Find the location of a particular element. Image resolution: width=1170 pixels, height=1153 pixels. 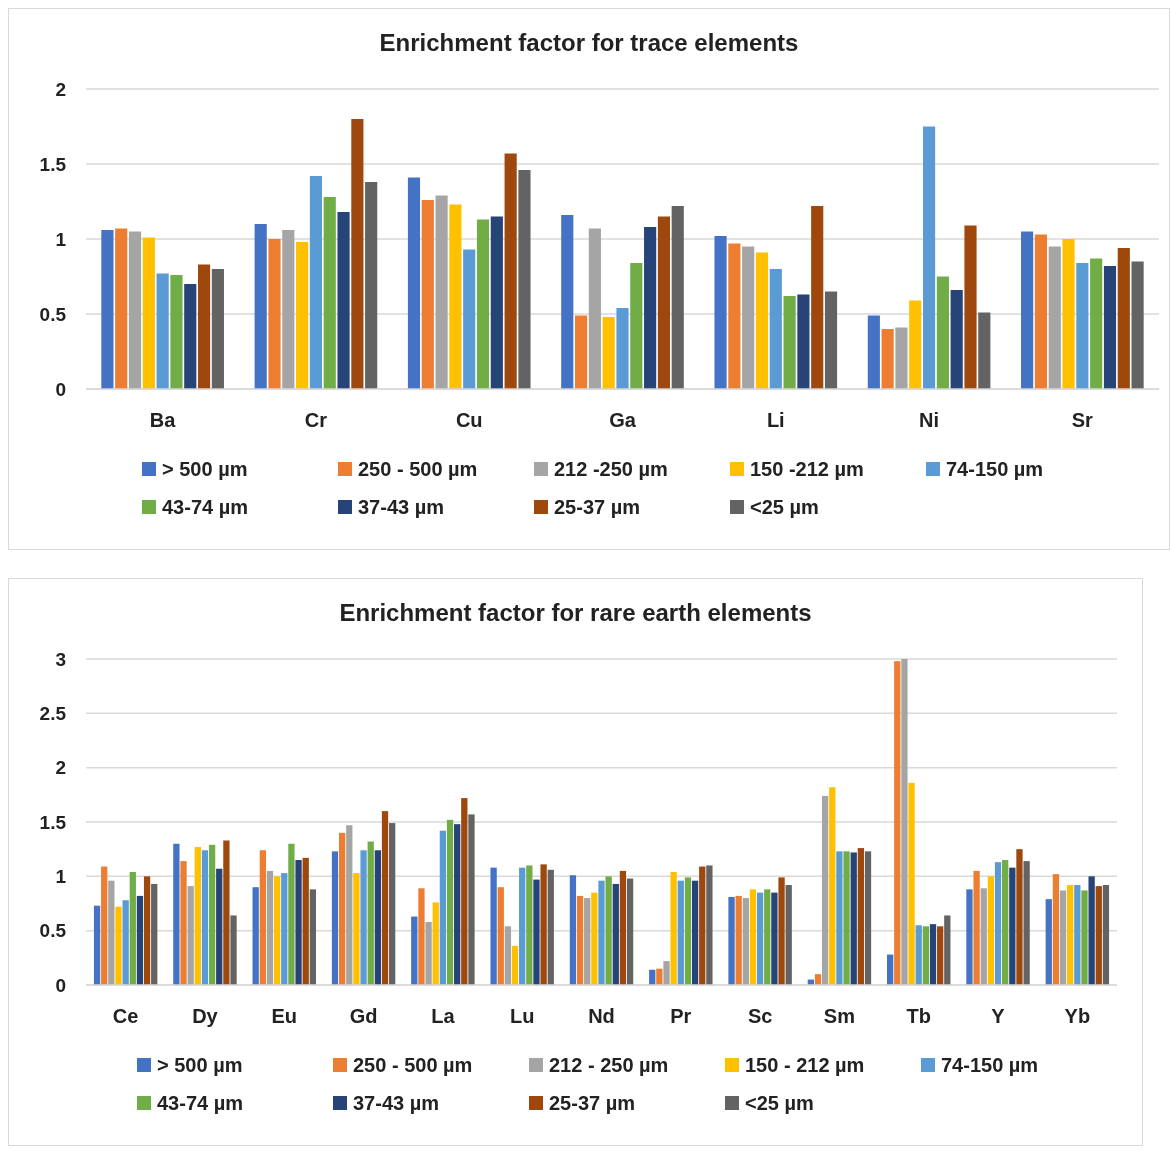

legend-label: 43-74 µm is located at coordinates (200, 1103).